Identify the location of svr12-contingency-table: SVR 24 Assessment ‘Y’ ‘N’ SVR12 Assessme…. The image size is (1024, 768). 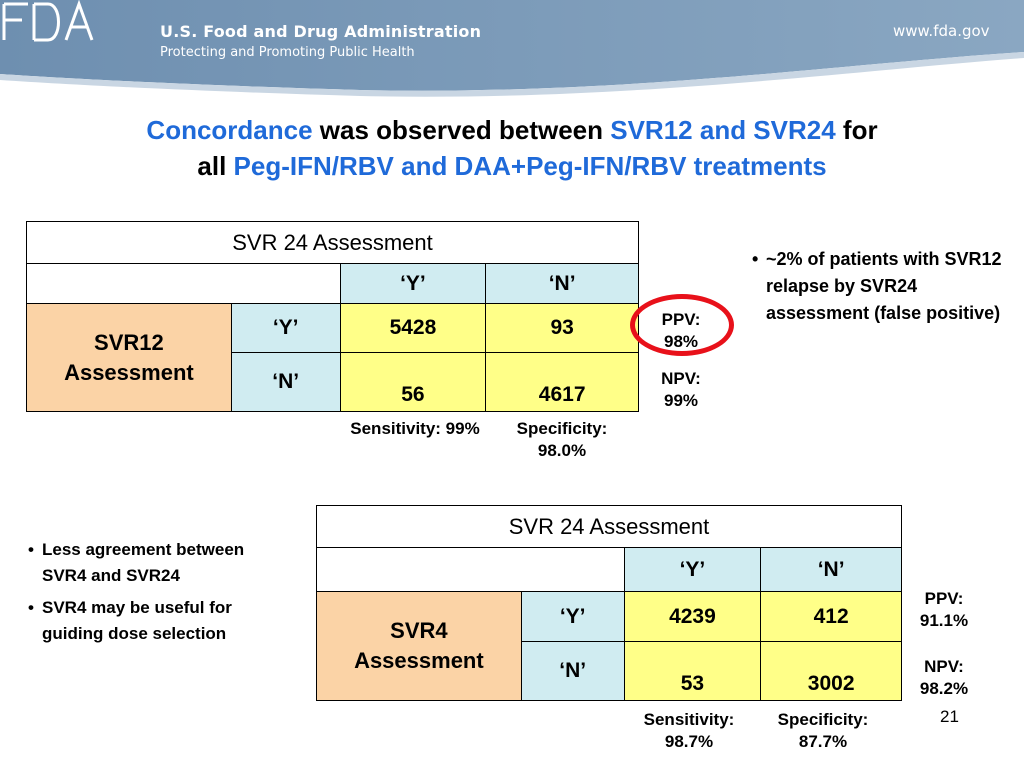
(332, 316).